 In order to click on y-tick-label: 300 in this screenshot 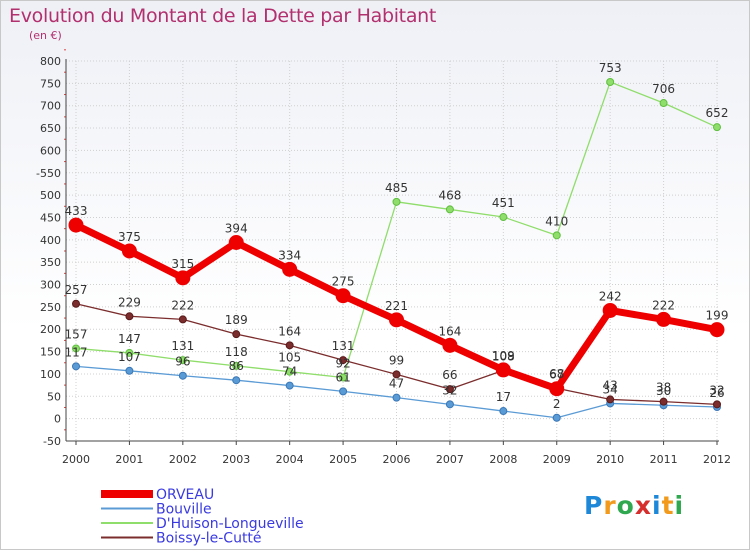, I will do `click(50, 285)`.